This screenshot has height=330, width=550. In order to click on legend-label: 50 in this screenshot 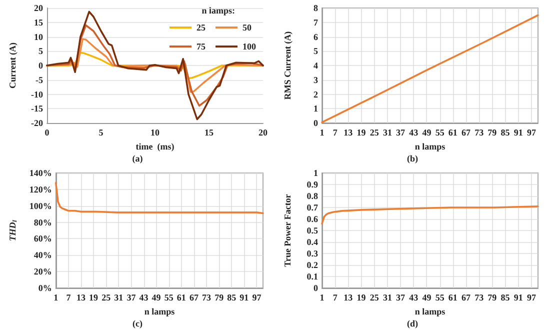, I will do `click(247, 27)`.